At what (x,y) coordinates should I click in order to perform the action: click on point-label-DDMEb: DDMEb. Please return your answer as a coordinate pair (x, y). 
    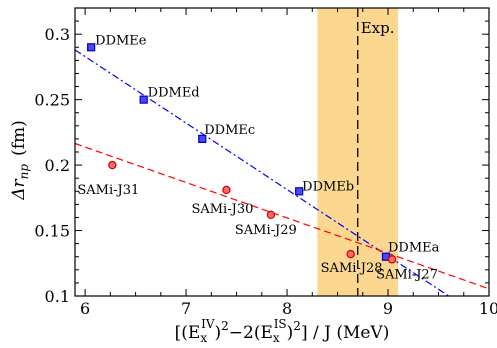
    Looking at the image, I should click on (328, 186).